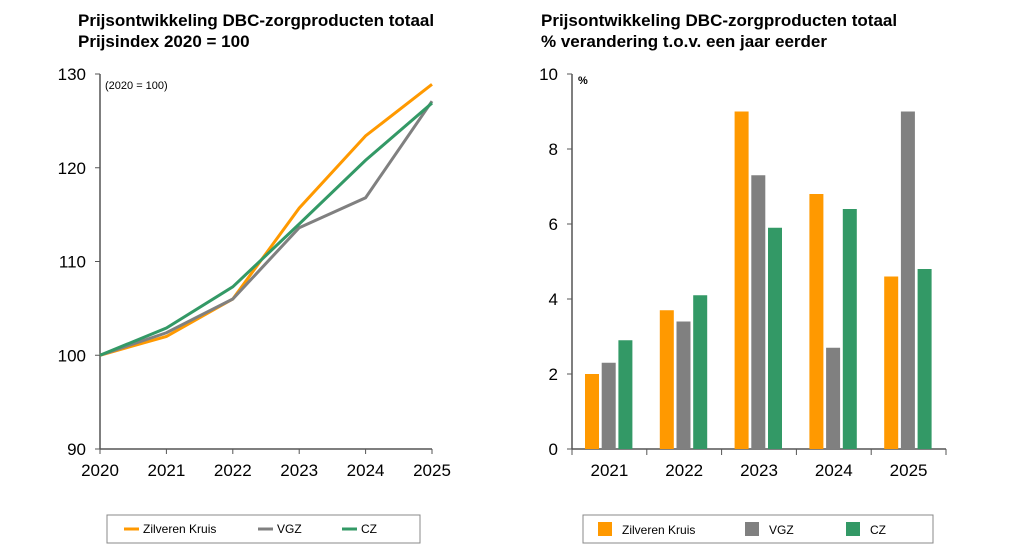 The image size is (1024, 544). I want to click on left-subtitle: Prijsindex 2020 = 100, so click(164, 41).